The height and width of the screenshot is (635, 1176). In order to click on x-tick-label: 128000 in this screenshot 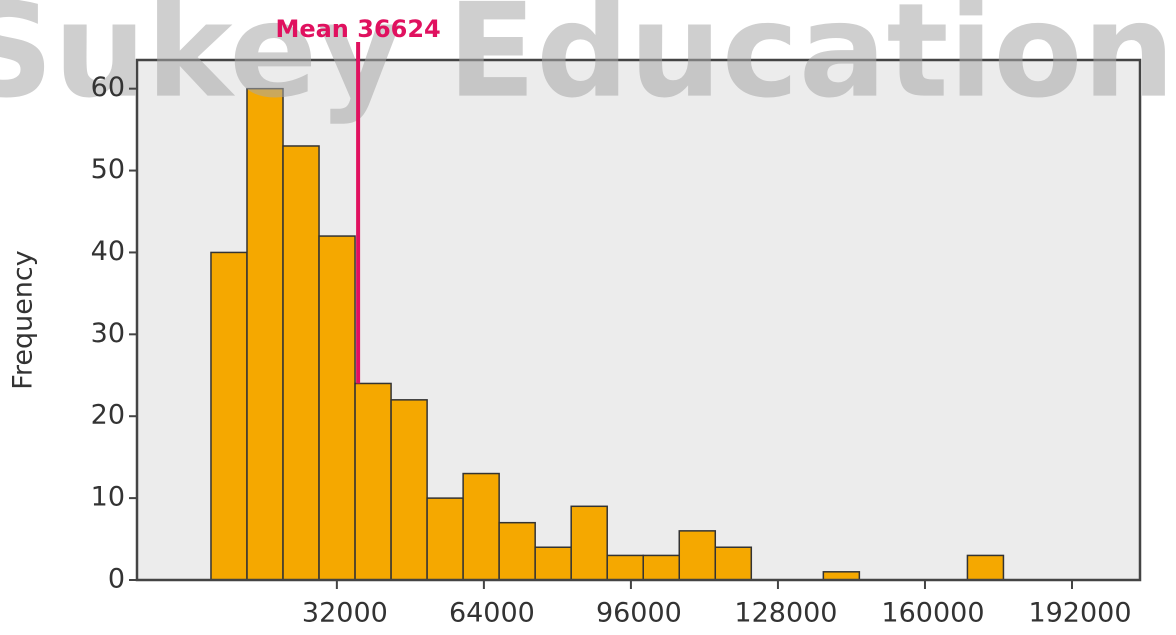, I will do `click(785, 613)`.